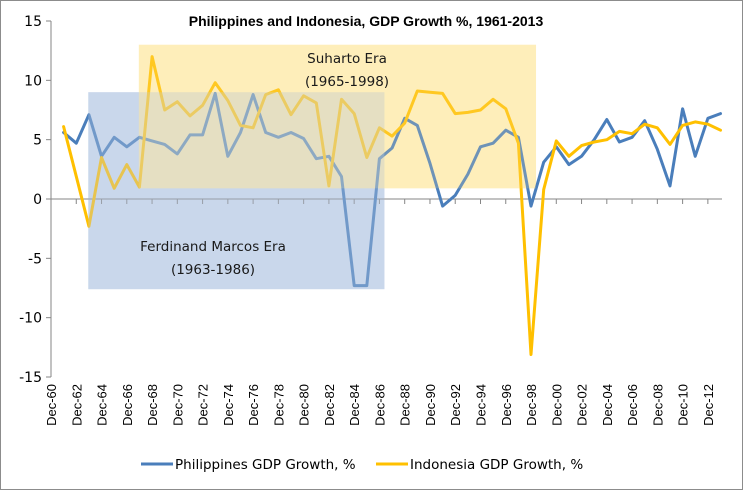 Image resolution: width=743 pixels, height=491 pixels. I want to click on x-tick-label: Dec-84, so click(354, 405).